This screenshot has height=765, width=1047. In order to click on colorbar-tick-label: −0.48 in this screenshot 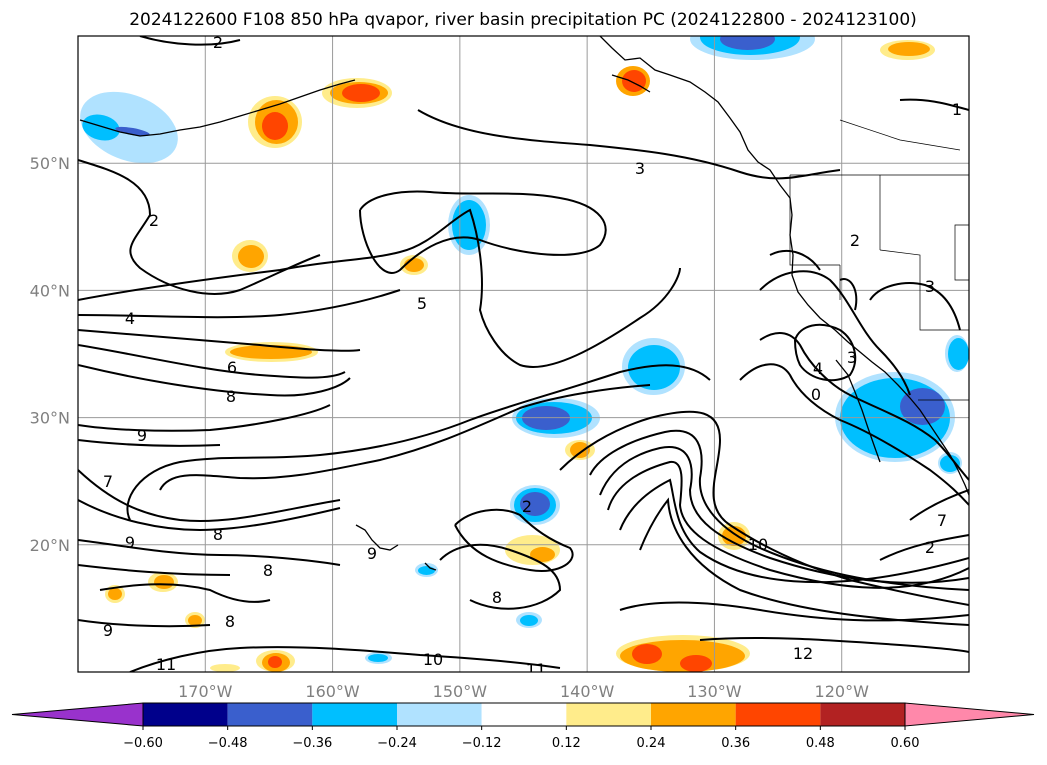, I will do `click(228, 743)`.